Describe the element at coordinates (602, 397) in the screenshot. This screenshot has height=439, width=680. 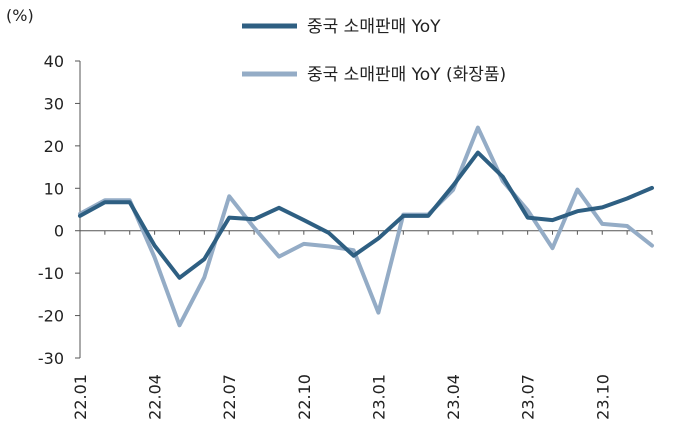
I see `x-tick-label: 23.10` at that location.